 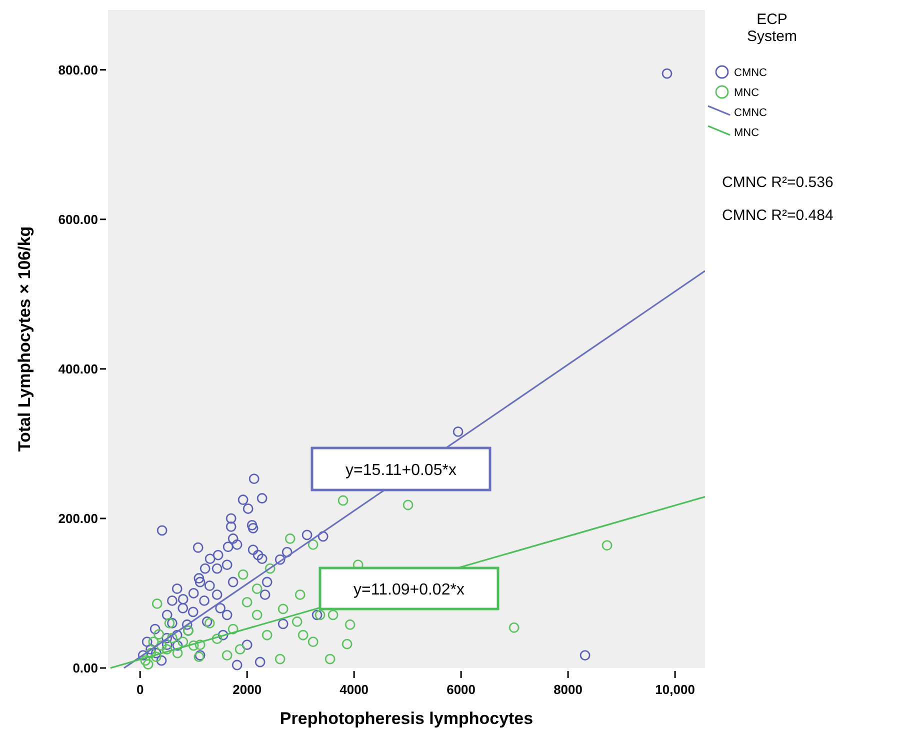 What do you see at coordinates (778, 215) in the screenshot?
I see `text: CMNC R²=0.484` at bounding box center [778, 215].